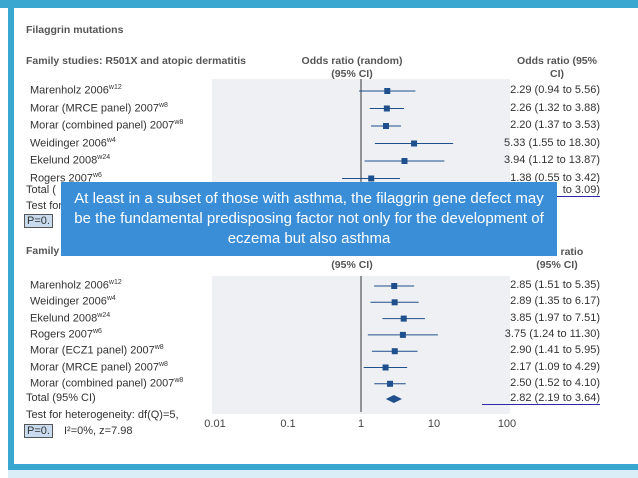  What do you see at coordinates (434, 424) in the screenshot?
I see `x-tick-label: 10` at bounding box center [434, 424].